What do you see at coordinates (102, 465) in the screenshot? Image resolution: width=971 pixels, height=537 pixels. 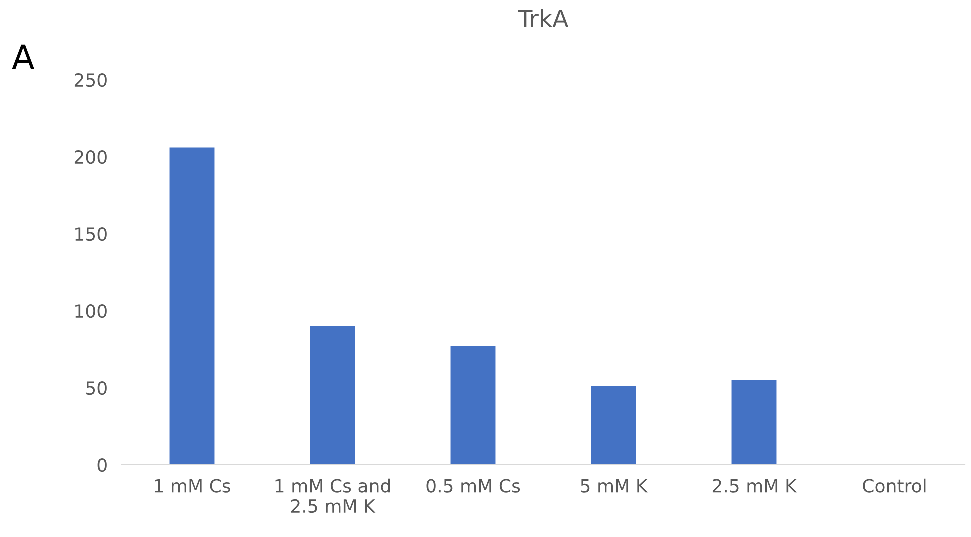 I see `y-tick-label: 0` at bounding box center [102, 465].